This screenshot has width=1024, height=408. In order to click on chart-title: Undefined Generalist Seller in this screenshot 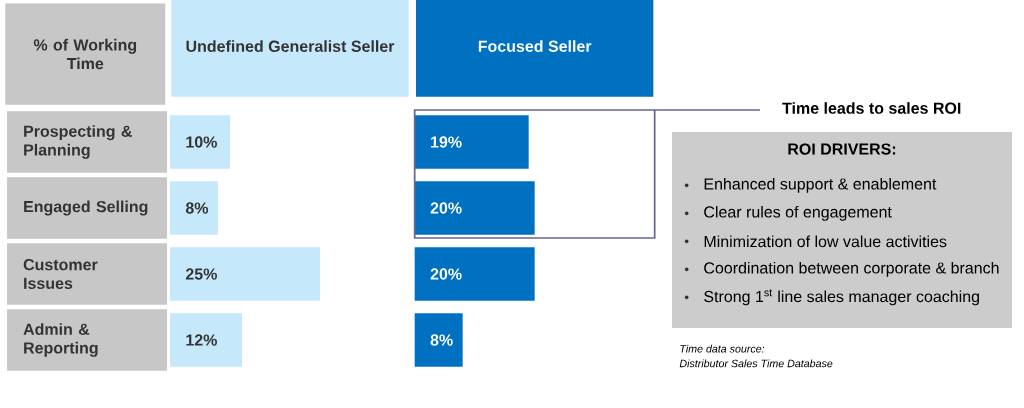, I will do `click(290, 46)`.